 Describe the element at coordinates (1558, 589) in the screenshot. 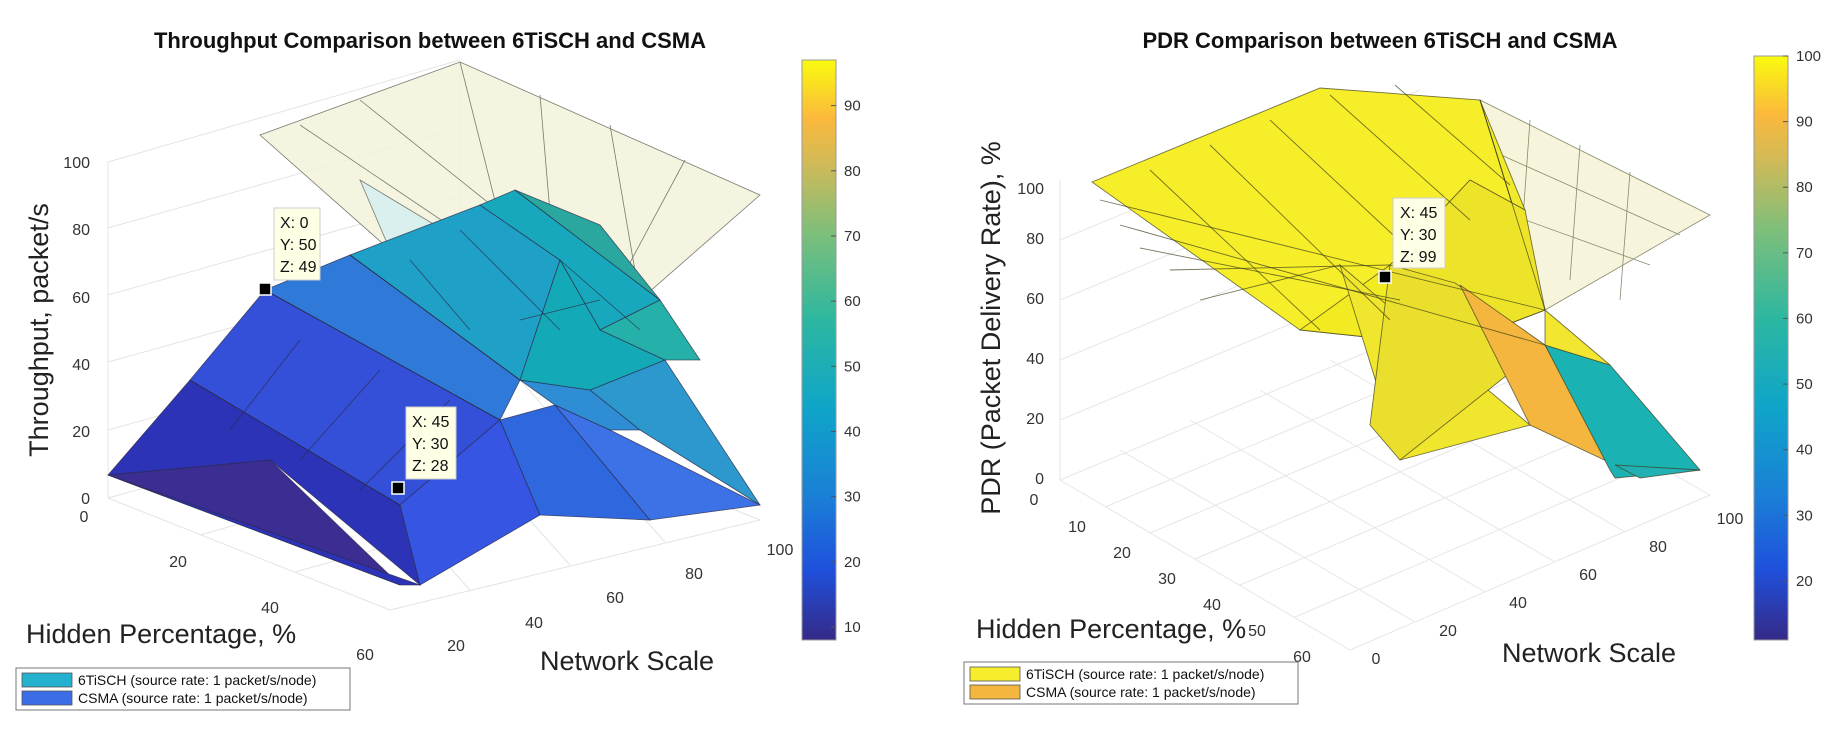

I see `x-ticks: 0 20 40 60 80 100` at that location.